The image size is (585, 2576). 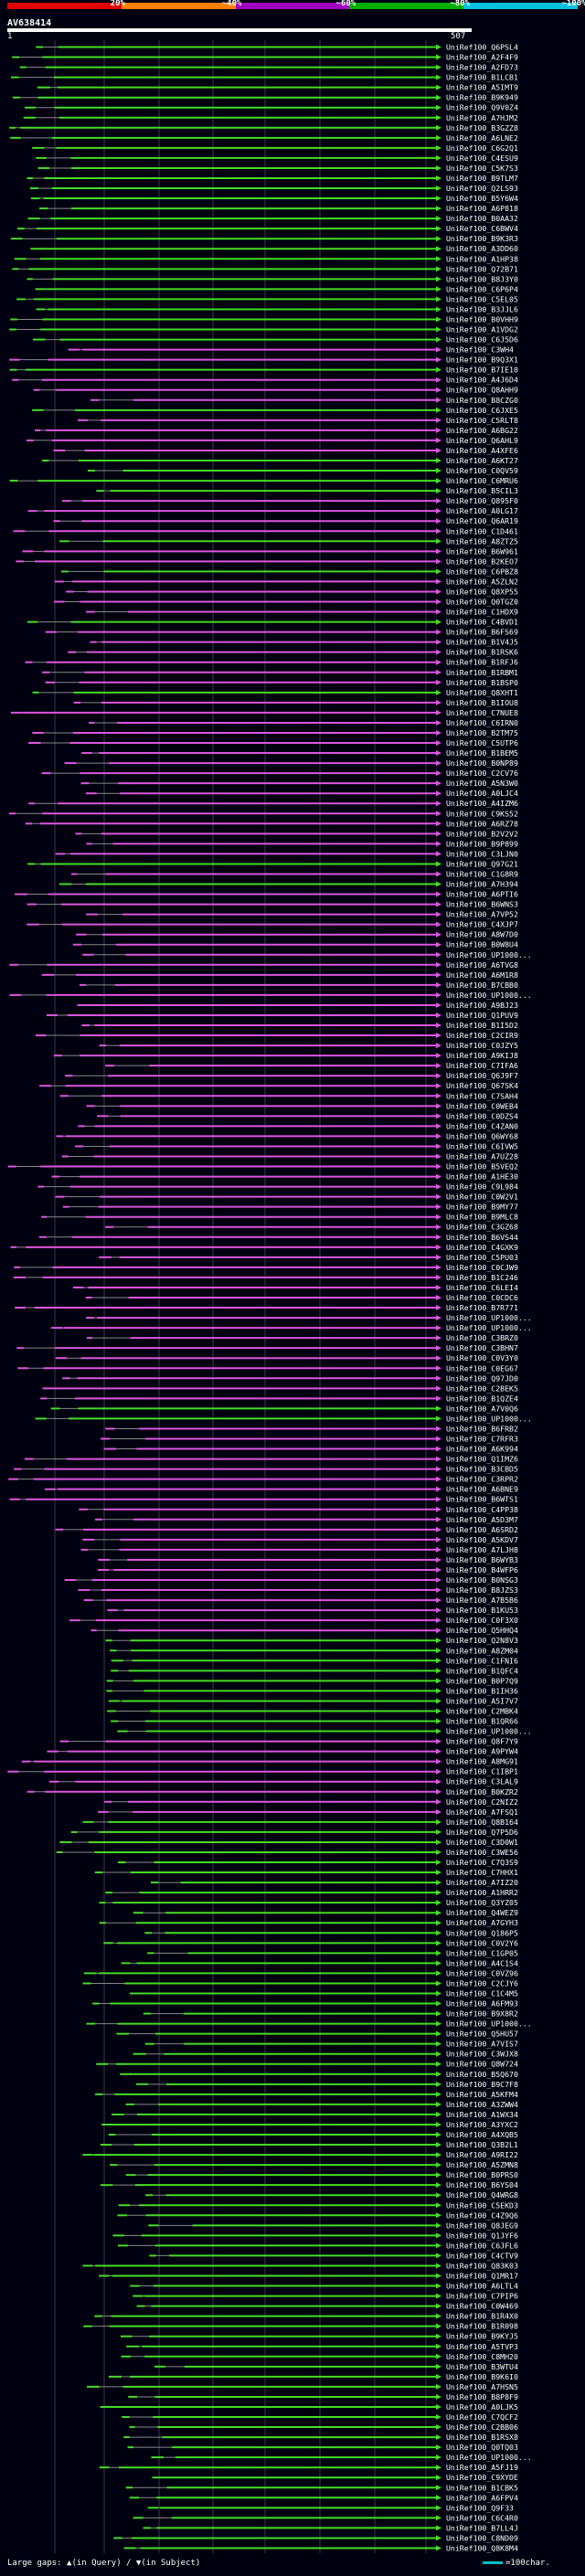 What do you see at coordinates (482, 1650) in the screenshot?
I see `hit-label: UniRef100_A8ZM04` at bounding box center [482, 1650].